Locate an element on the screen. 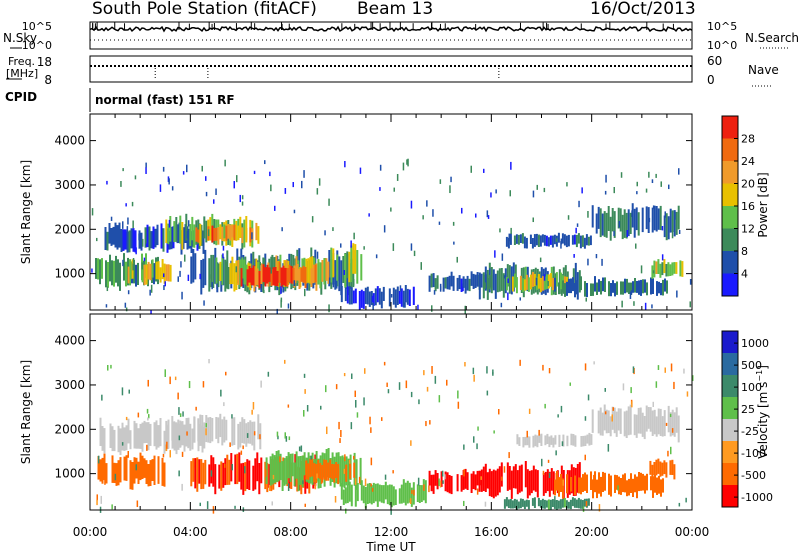  cpid-text: normal (fast) 151 RF is located at coordinates (165, 100).